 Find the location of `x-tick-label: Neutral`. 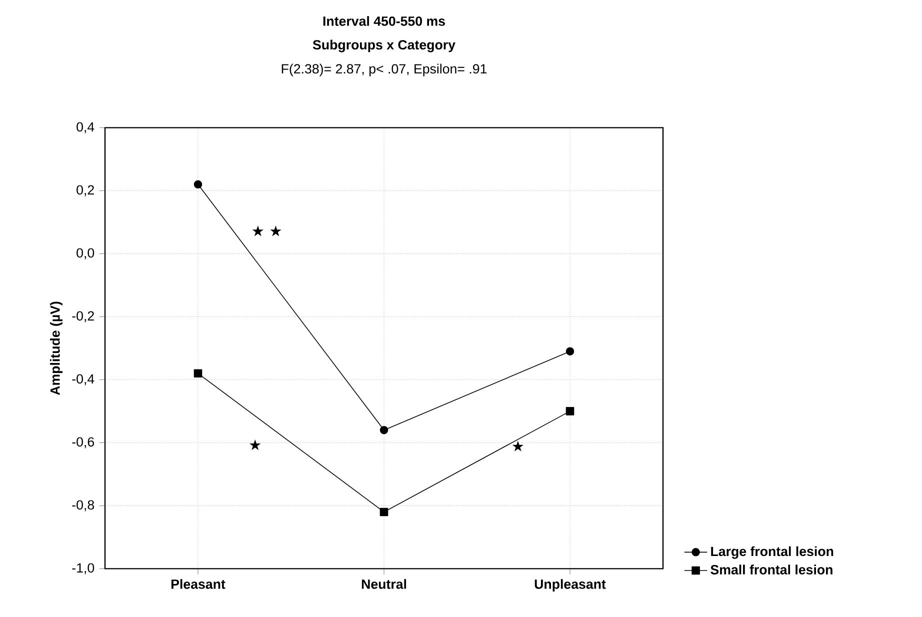

x-tick-label: Neutral is located at coordinates (384, 584).